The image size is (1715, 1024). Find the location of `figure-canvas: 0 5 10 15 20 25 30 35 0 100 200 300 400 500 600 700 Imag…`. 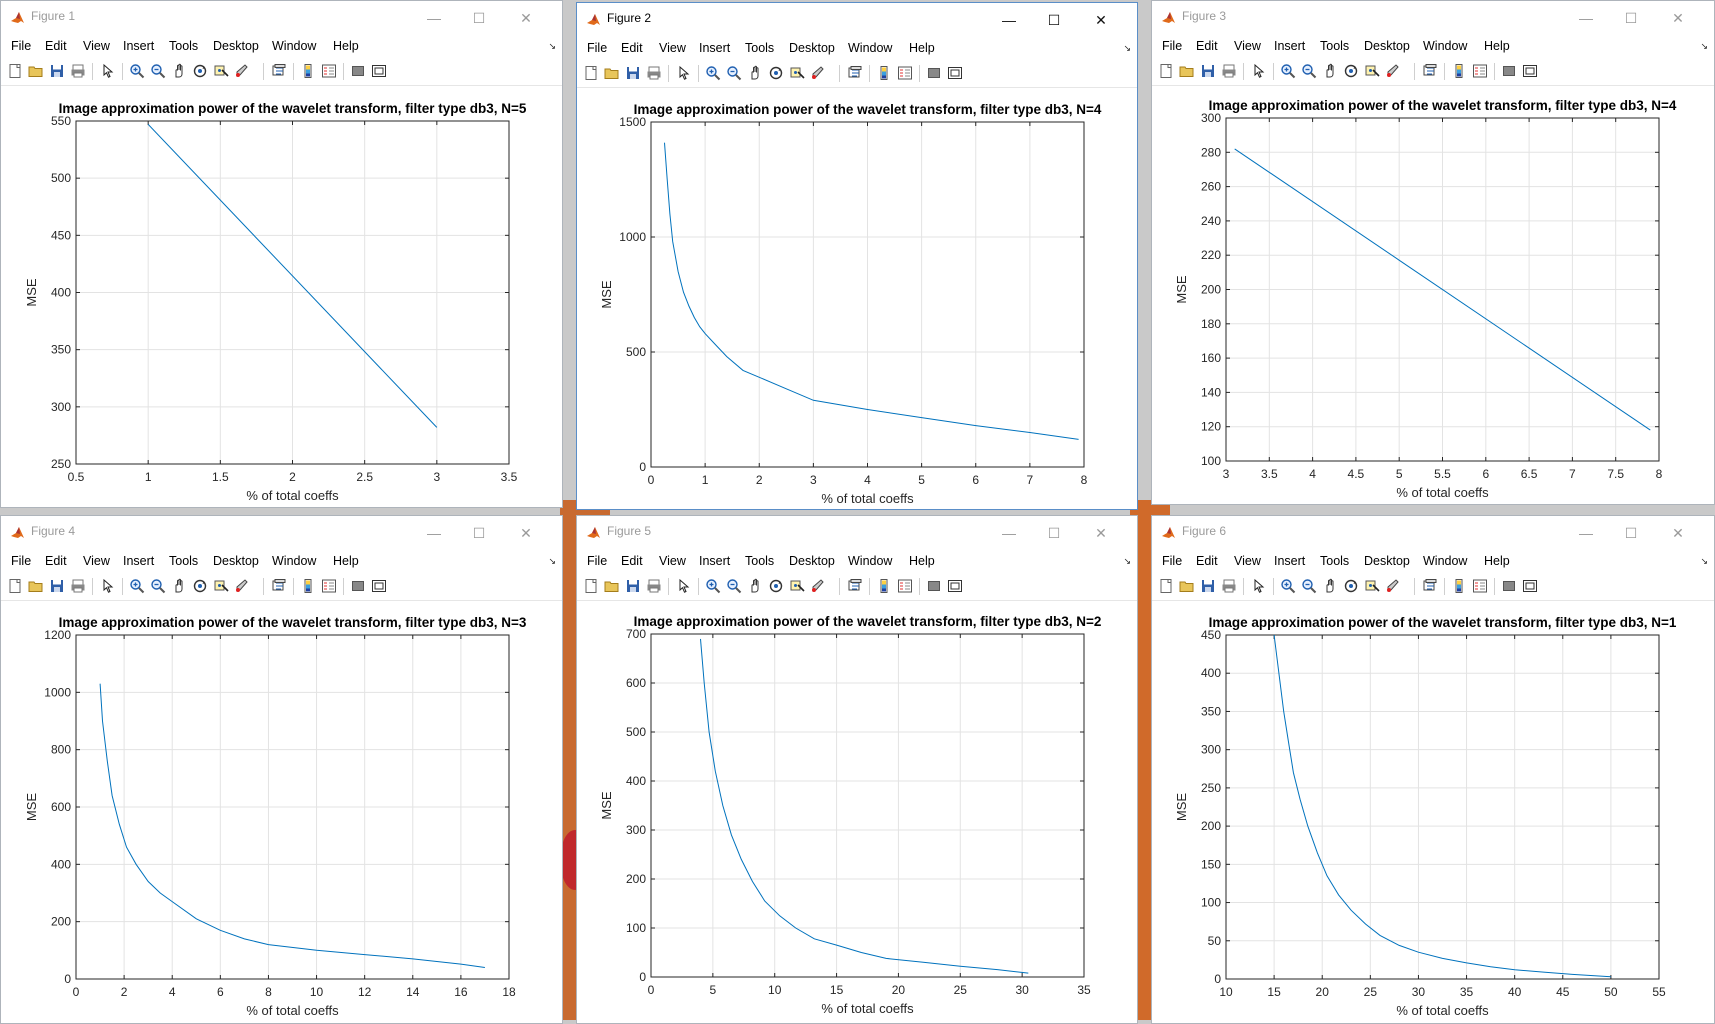

figure-canvas: 0 5 10 15 20 25 30 35 0 100 200 300 400 500 600 700 Imag… is located at coordinates (857, 812).